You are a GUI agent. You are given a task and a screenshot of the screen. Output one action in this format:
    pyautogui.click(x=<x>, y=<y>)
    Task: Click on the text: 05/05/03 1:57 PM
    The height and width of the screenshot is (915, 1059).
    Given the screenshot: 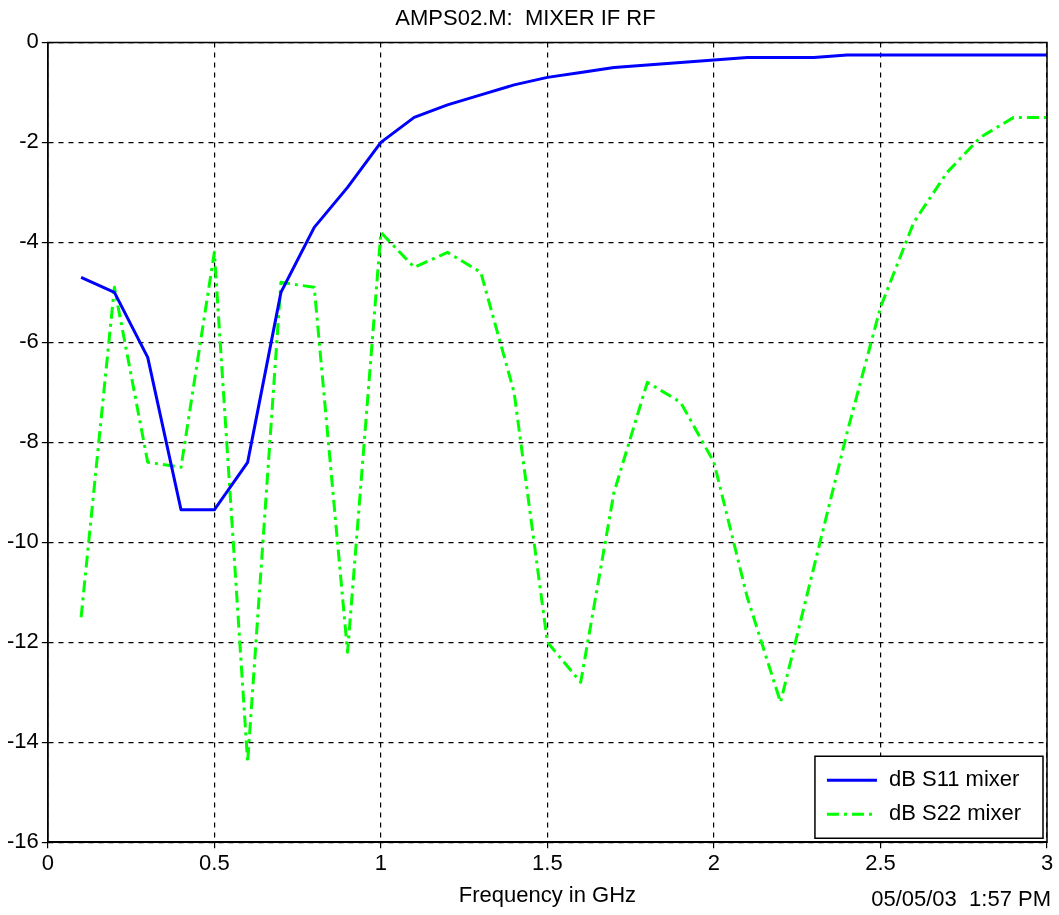 What is the action you would take?
    pyautogui.click(x=961, y=899)
    